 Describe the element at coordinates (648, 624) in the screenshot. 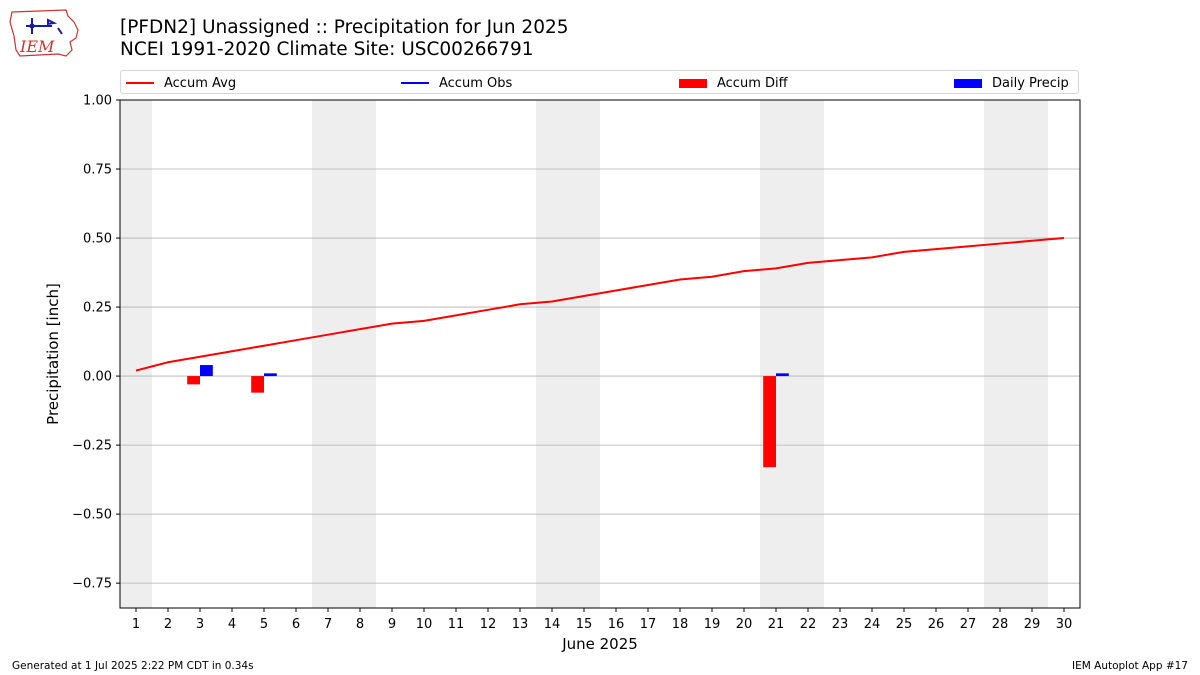

I see `x-tick-label: 17` at that location.